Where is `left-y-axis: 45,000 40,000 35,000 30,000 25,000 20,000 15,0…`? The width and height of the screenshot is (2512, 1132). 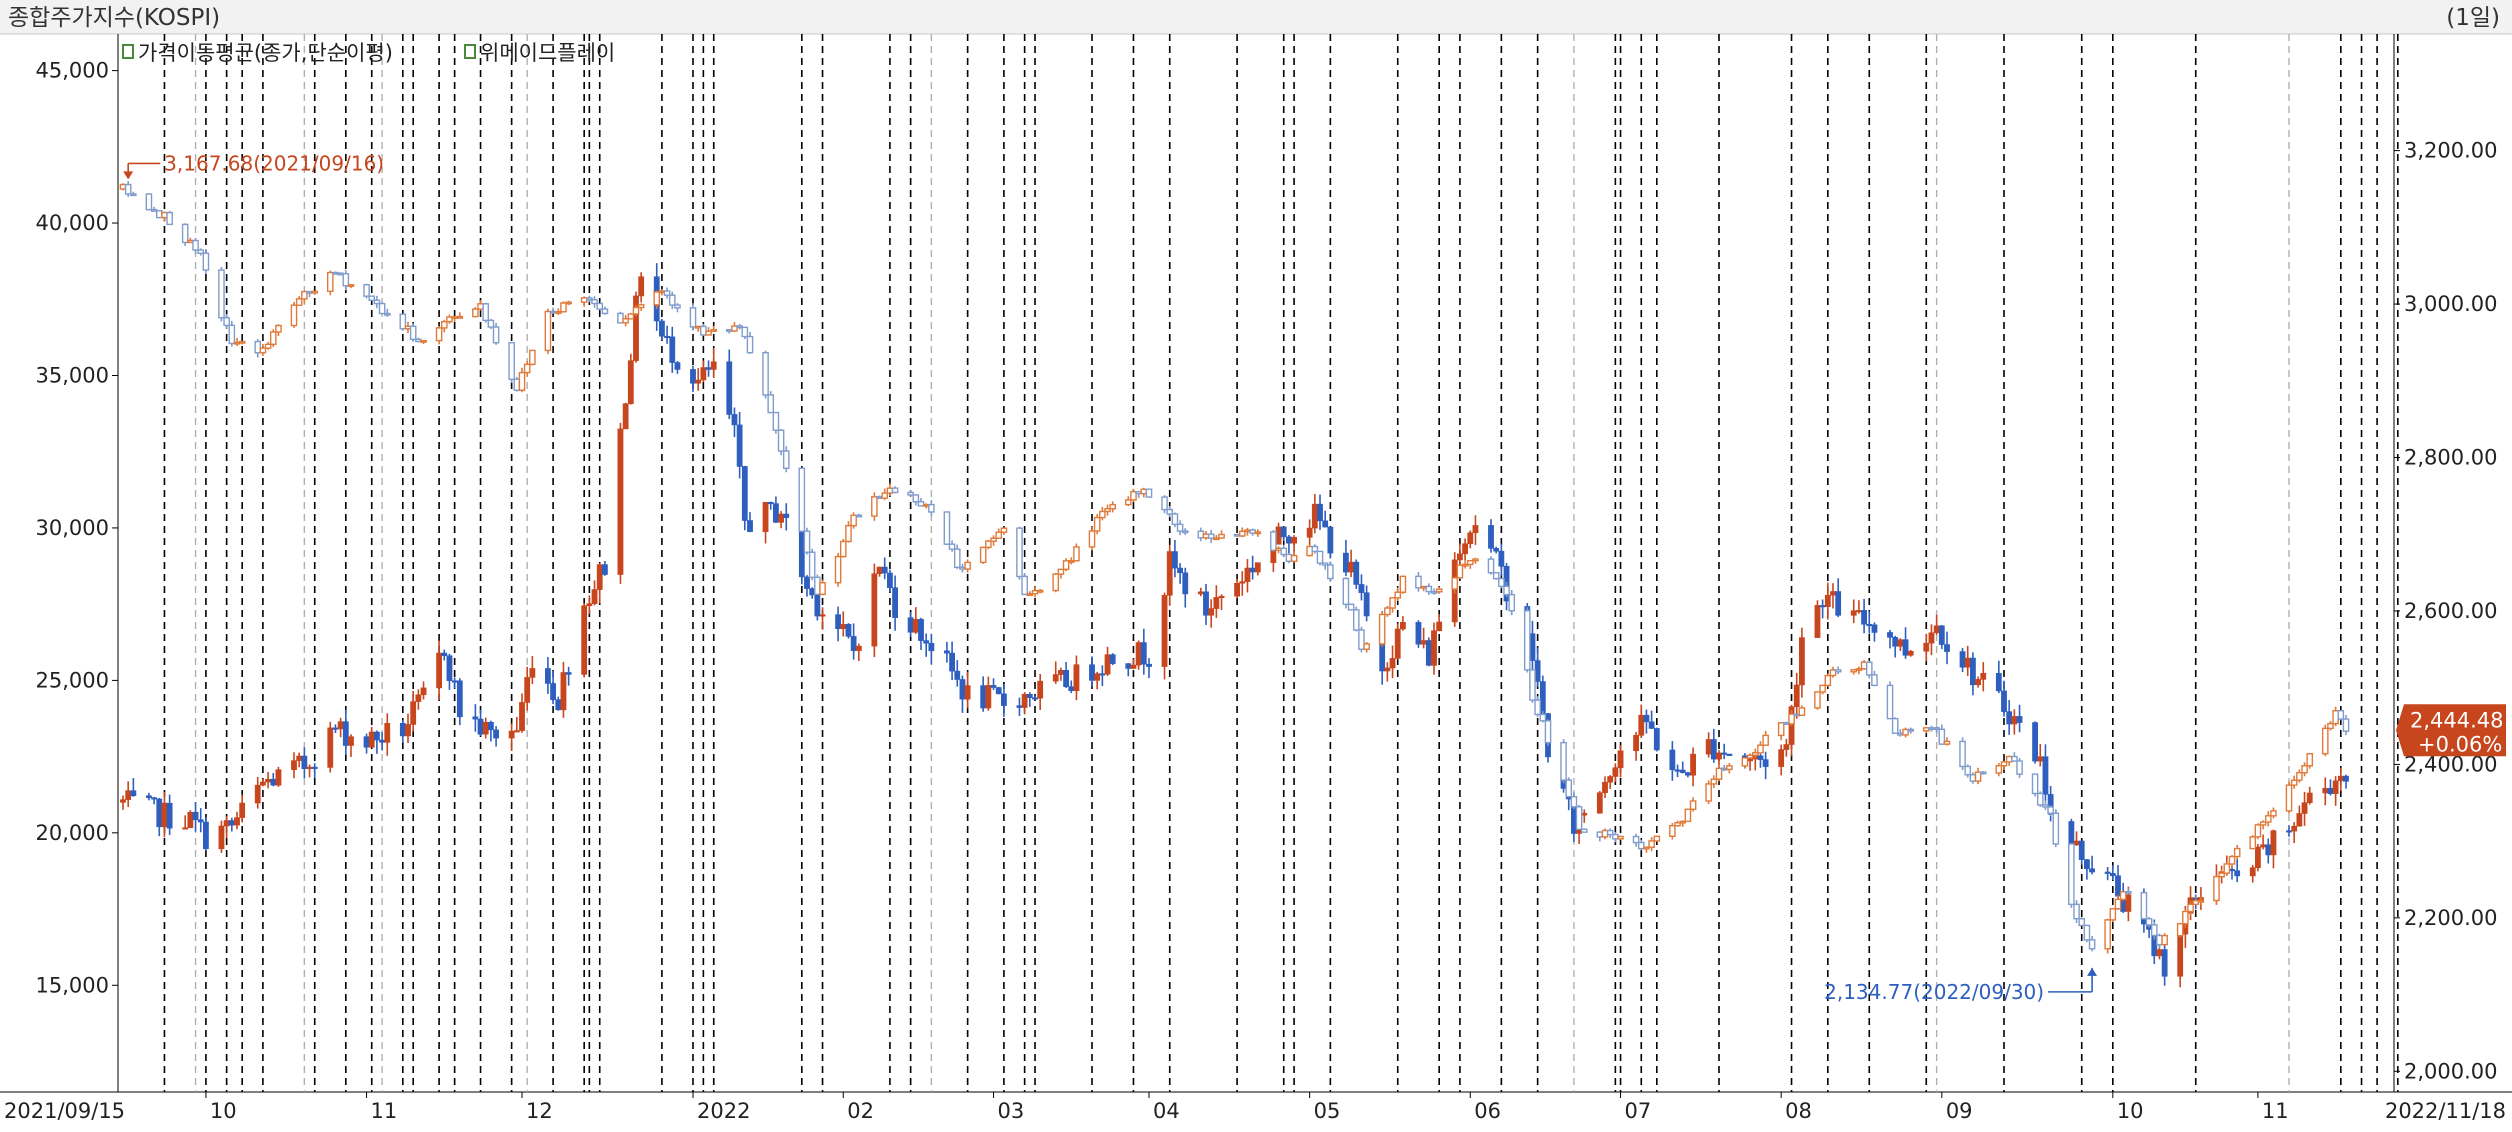
left-y-axis: 45,000 40,000 35,000 30,000 25,000 20,000 15,0… is located at coordinates (77, 528).